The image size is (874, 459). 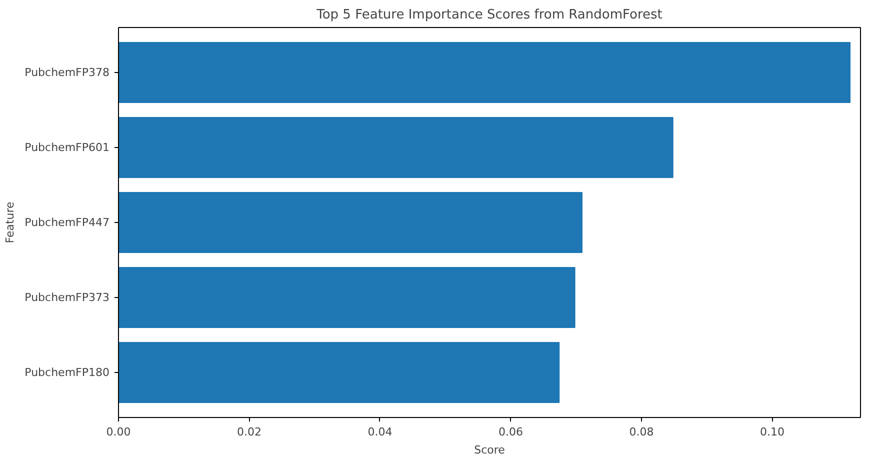 What do you see at coordinates (67, 72) in the screenshot?
I see `y-tick-label: PubchemFP378` at bounding box center [67, 72].